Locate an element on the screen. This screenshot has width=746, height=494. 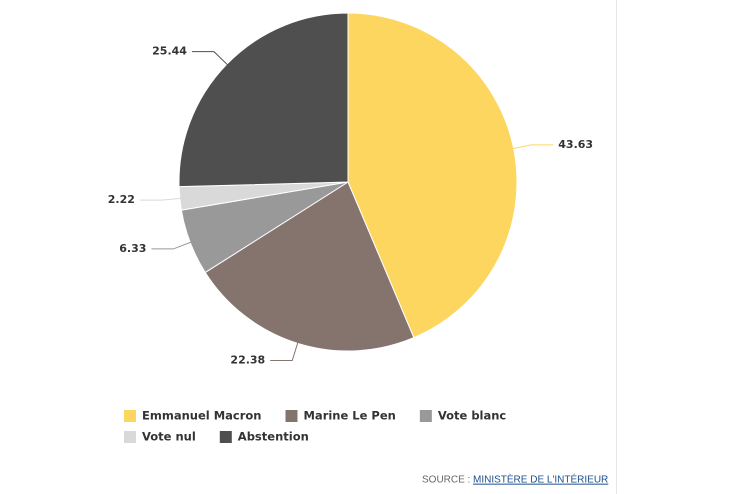
legend-label: Abstention is located at coordinates (273, 437).